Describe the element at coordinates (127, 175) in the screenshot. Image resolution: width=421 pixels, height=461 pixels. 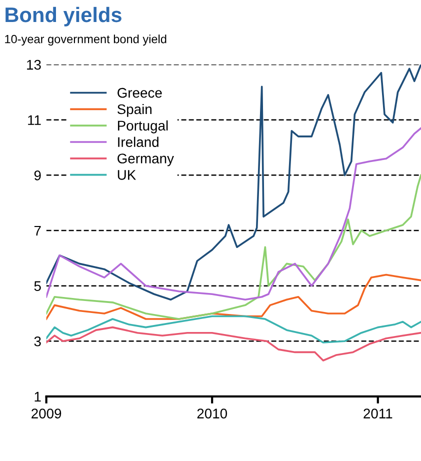
I see `legend-label: UK` at that location.